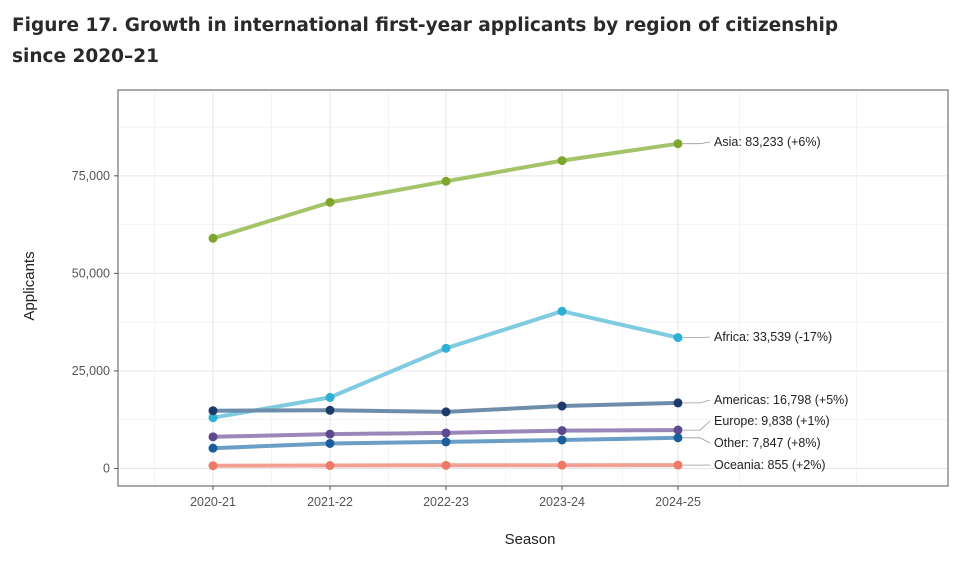 This screenshot has width=968, height=562. Describe the element at coordinates (678, 502) in the screenshot. I see `x-tick-label: 2024-25` at that location.